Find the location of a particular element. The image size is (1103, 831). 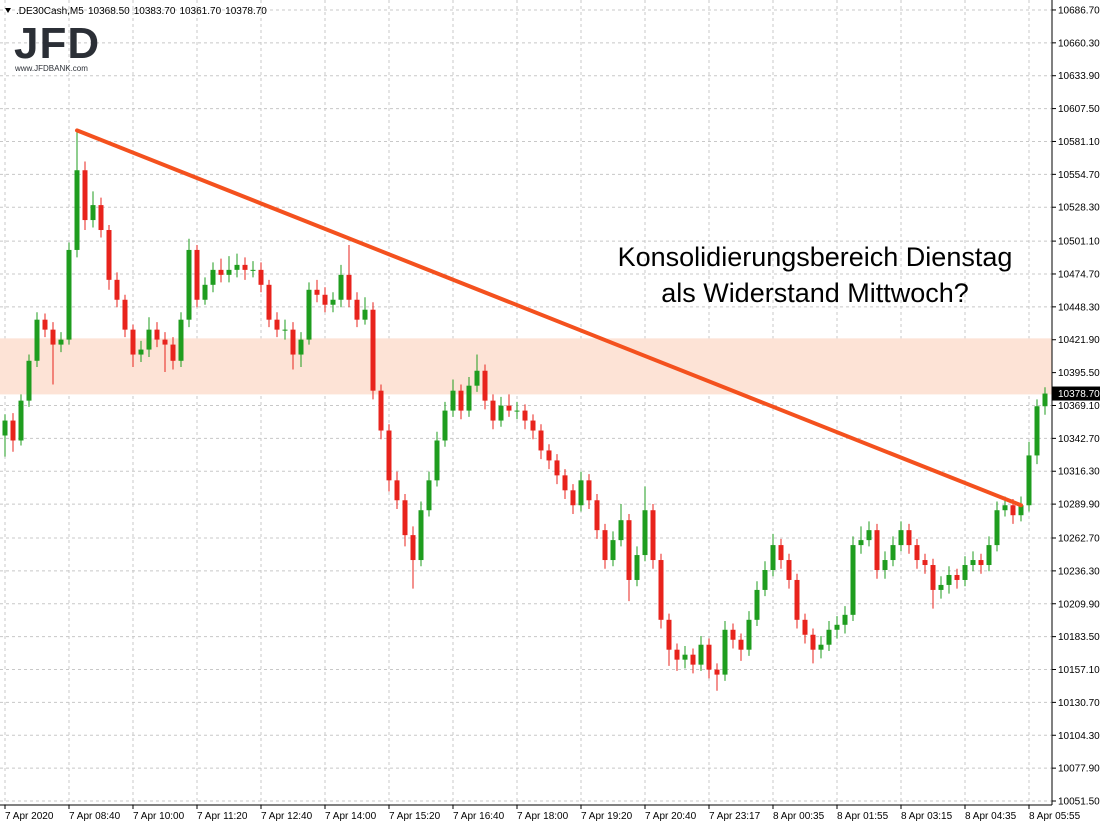

x-tick-label: 8 Apr 03:15 is located at coordinates (927, 816).